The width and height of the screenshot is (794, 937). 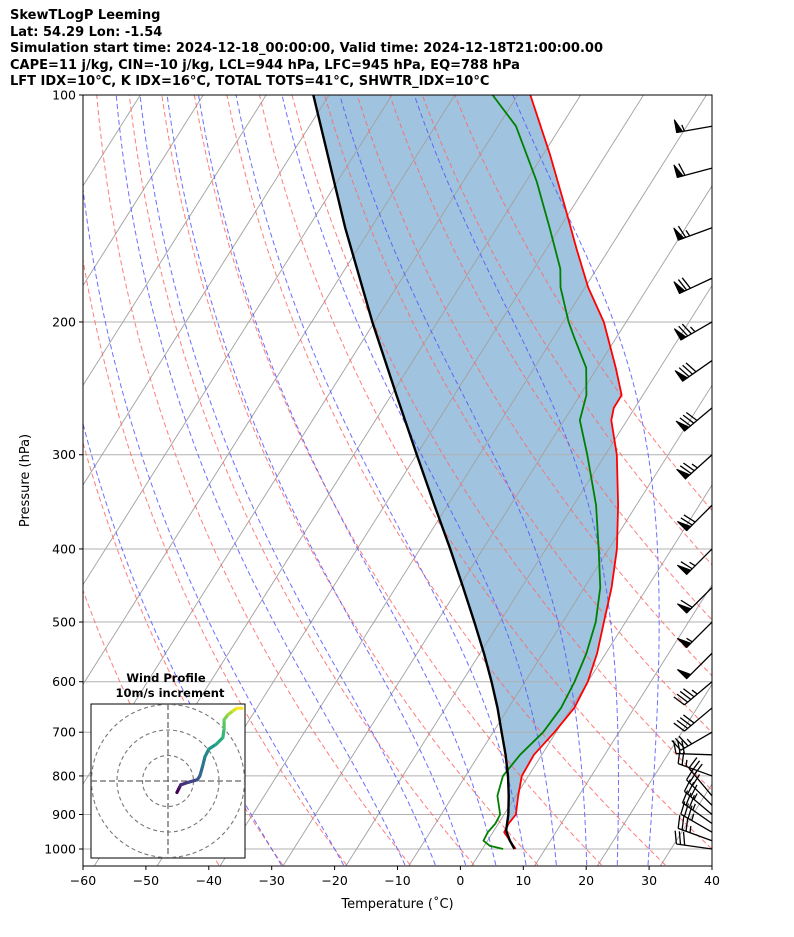 I want to click on x-tick-label: 10, so click(x=523, y=880).